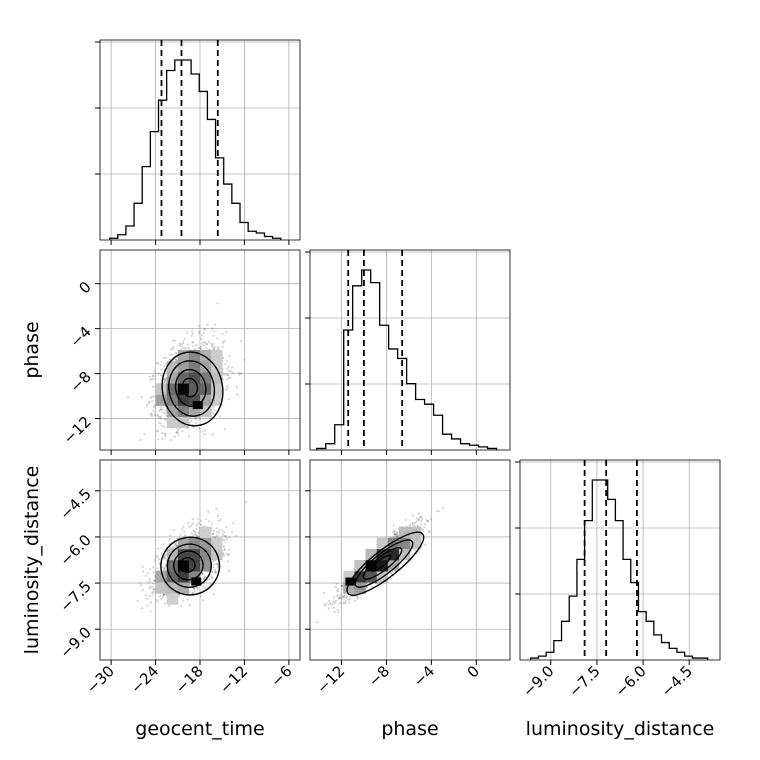 The image size is (760, 760). Describe the element at coordinates (195, 149) in the screenshot. I see `histogram-geocent-time` at that location.